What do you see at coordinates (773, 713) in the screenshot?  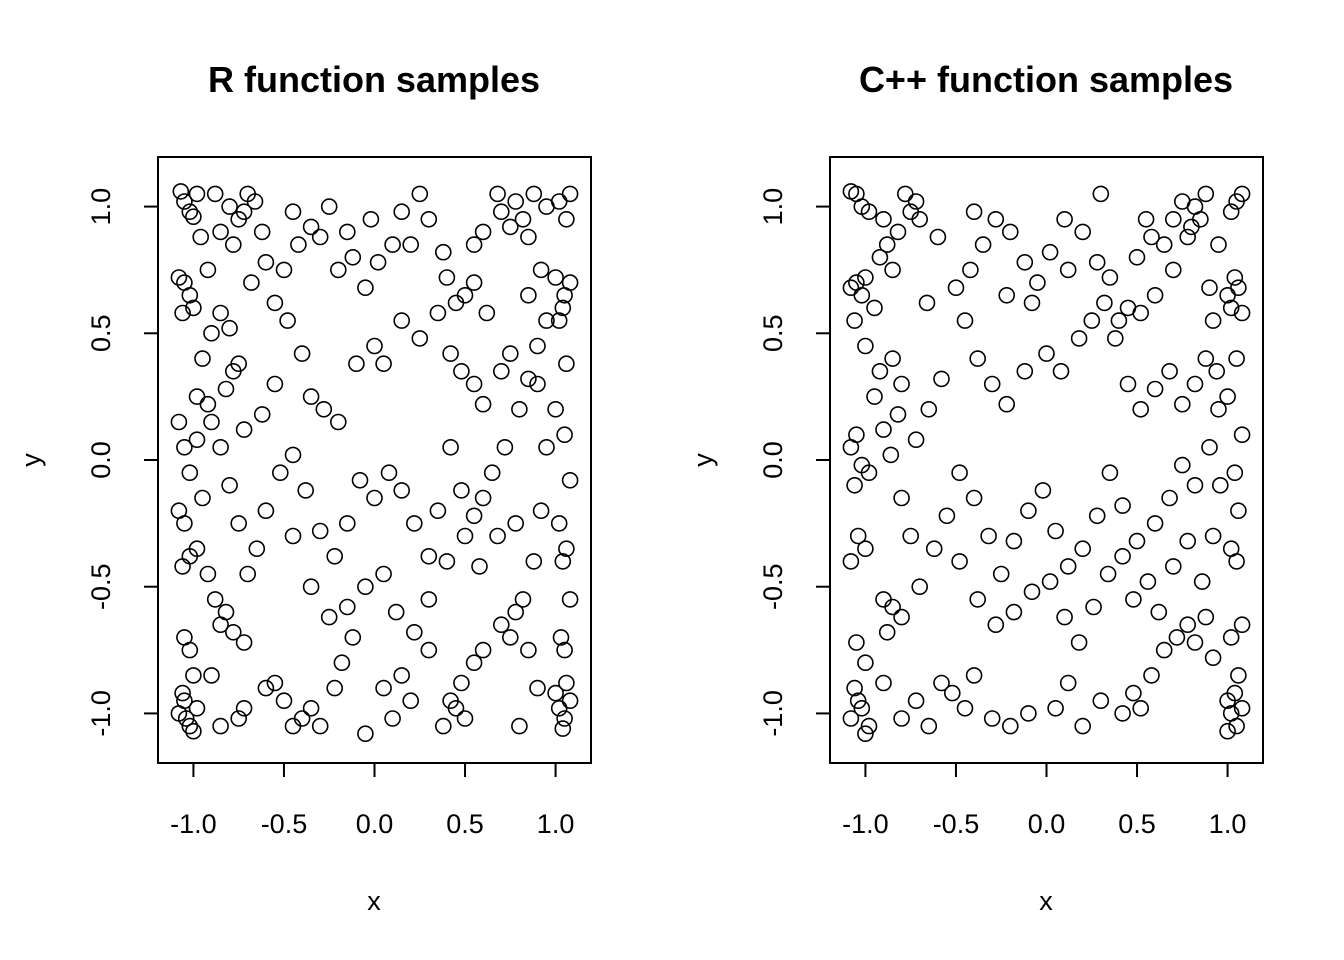 I see `y-tick-label: -1.0` at bounding box center [773, 713].